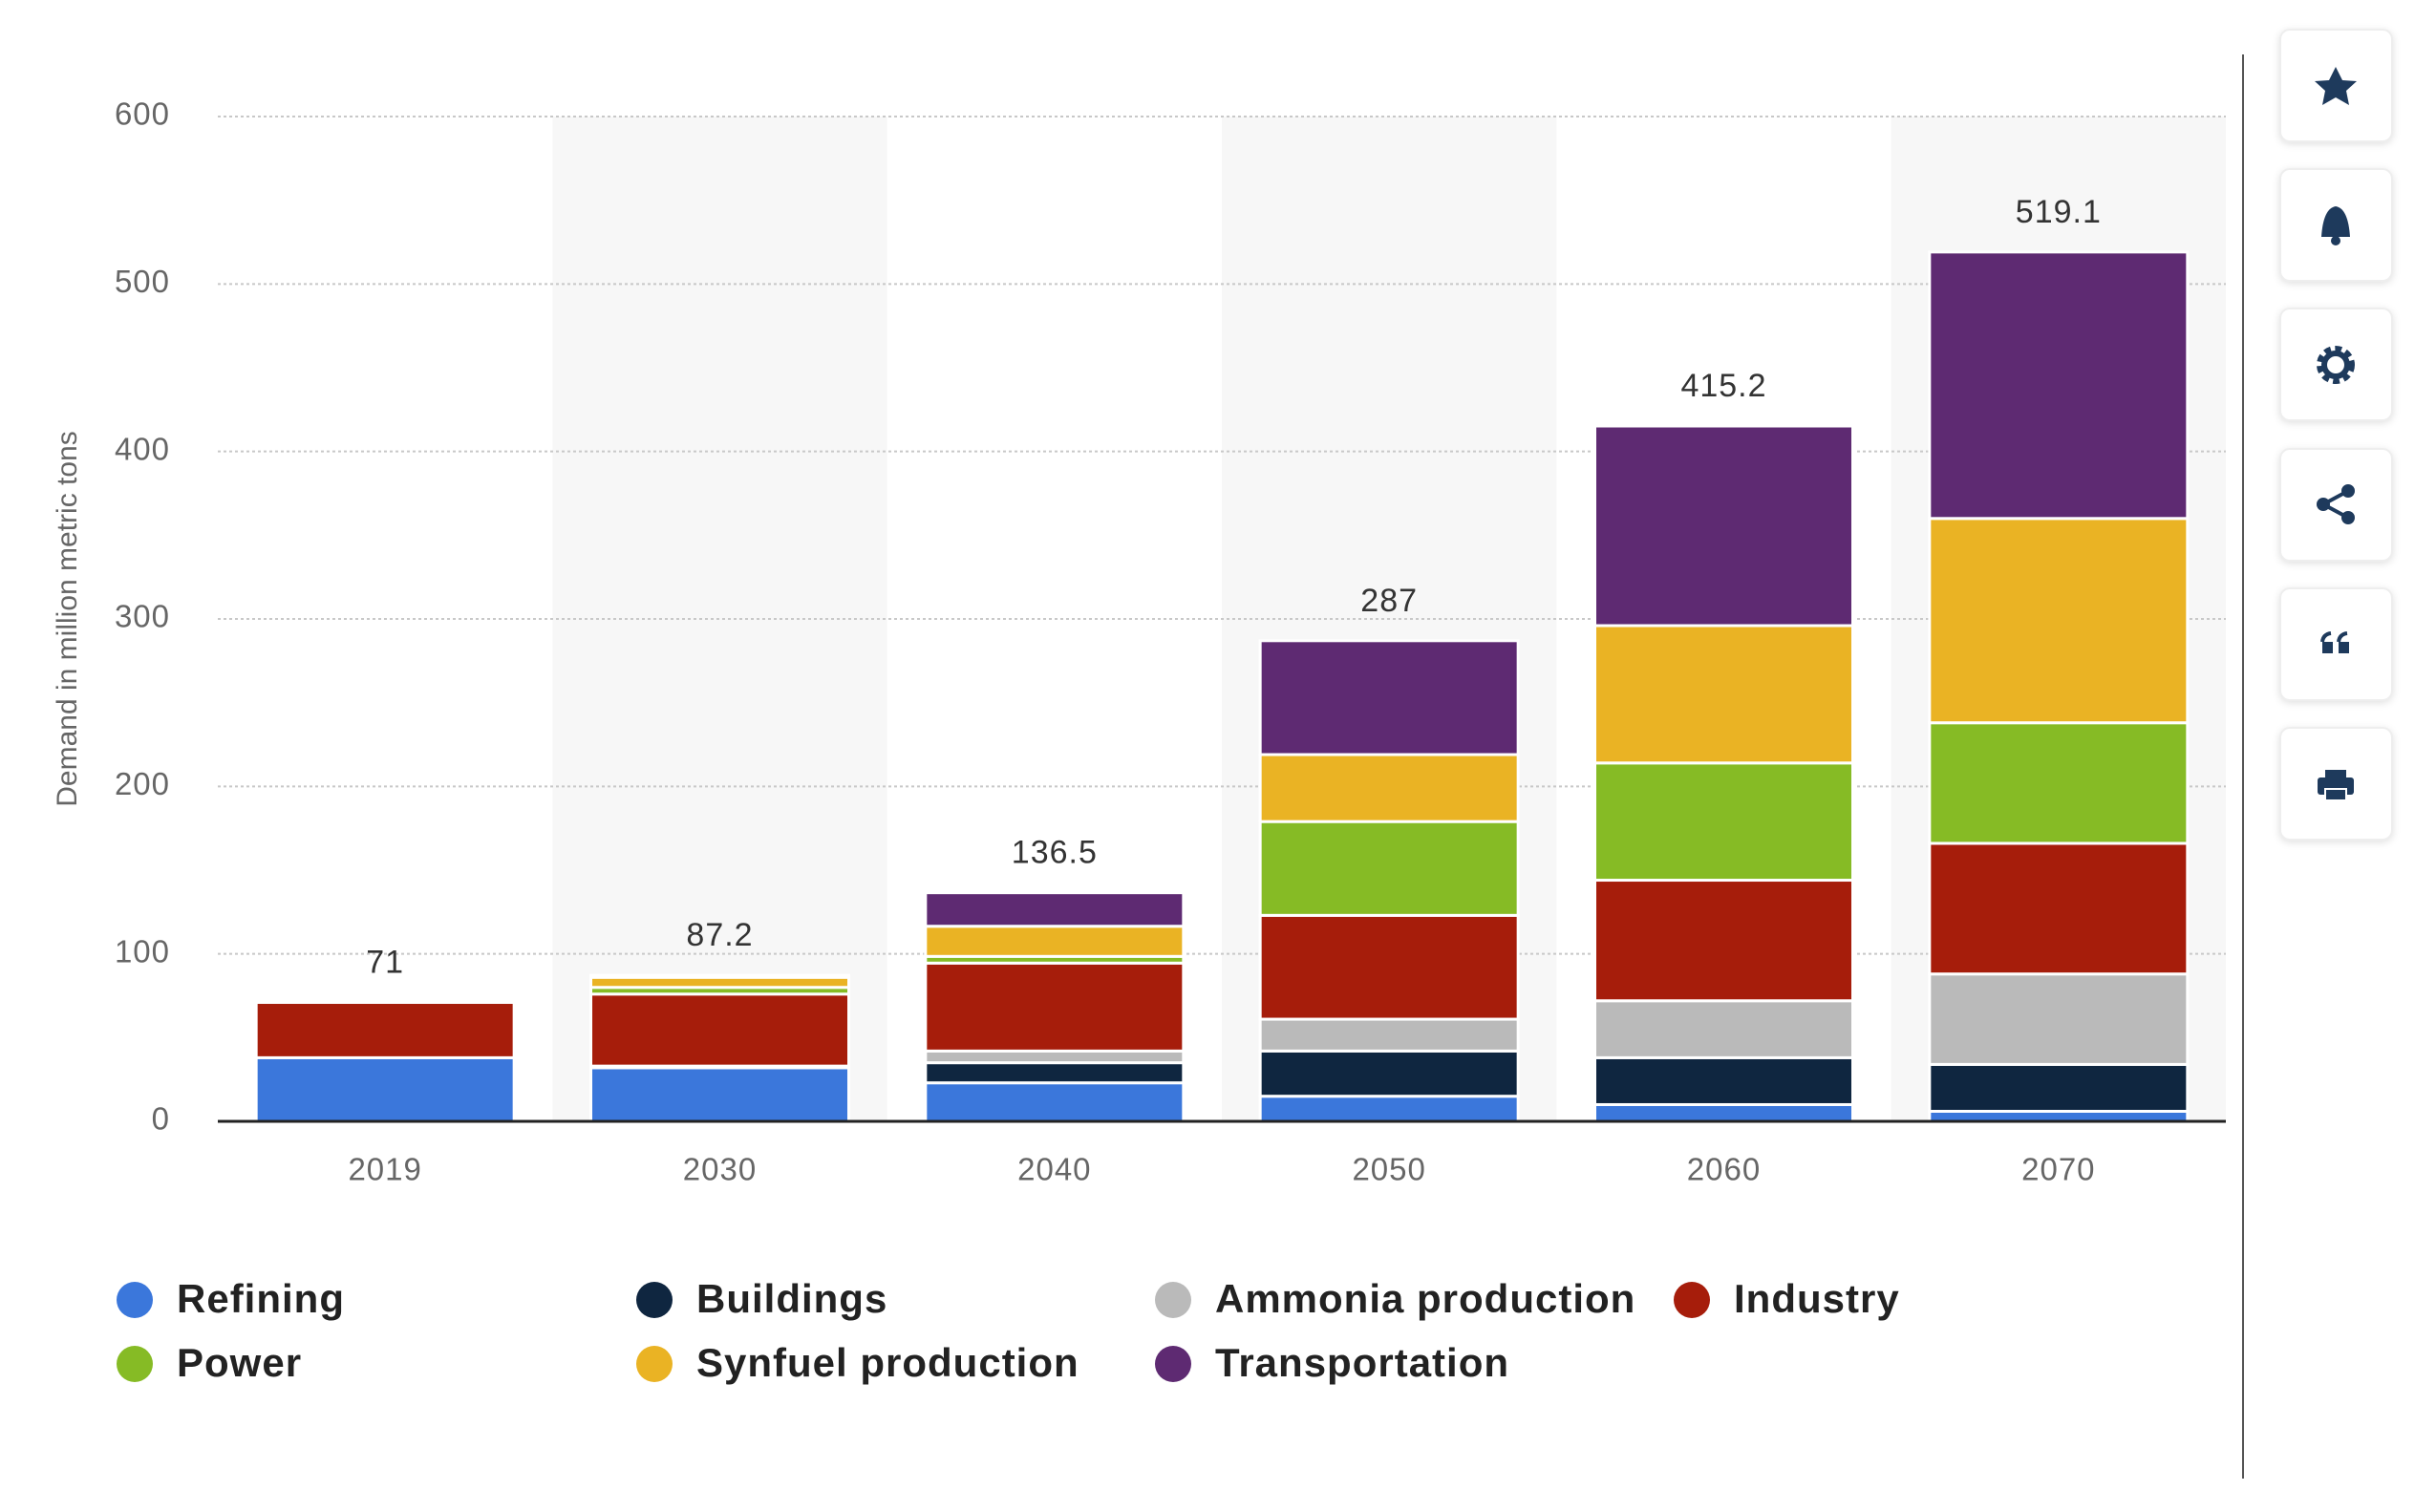 The image size is (2436, 1512). I want to click on print-button, so click(2336, 784).